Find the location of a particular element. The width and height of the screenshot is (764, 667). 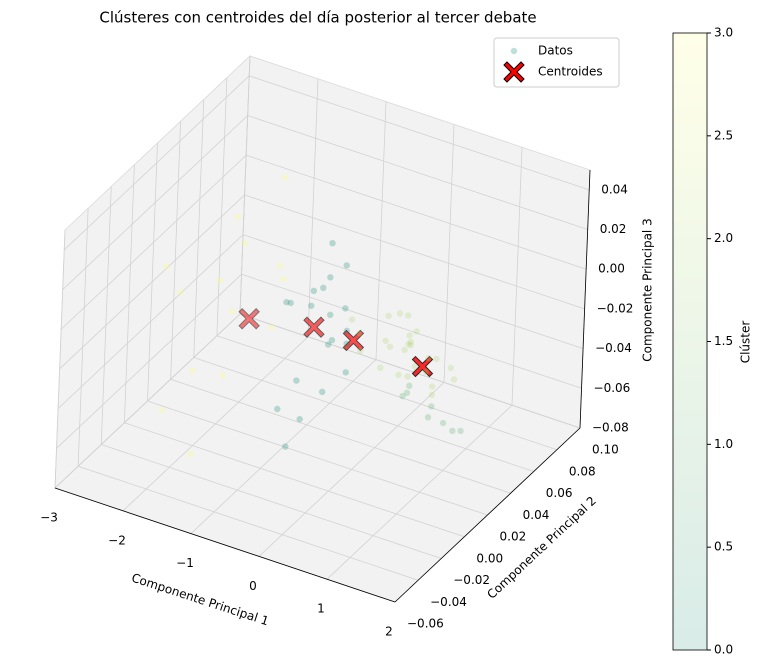

z-tick-label: 0.00 is located at coordinates (611, 269).